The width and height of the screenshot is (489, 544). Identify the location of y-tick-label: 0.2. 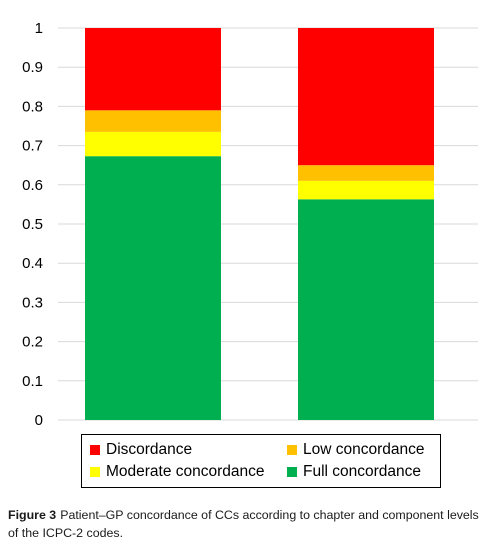
(32, 342).